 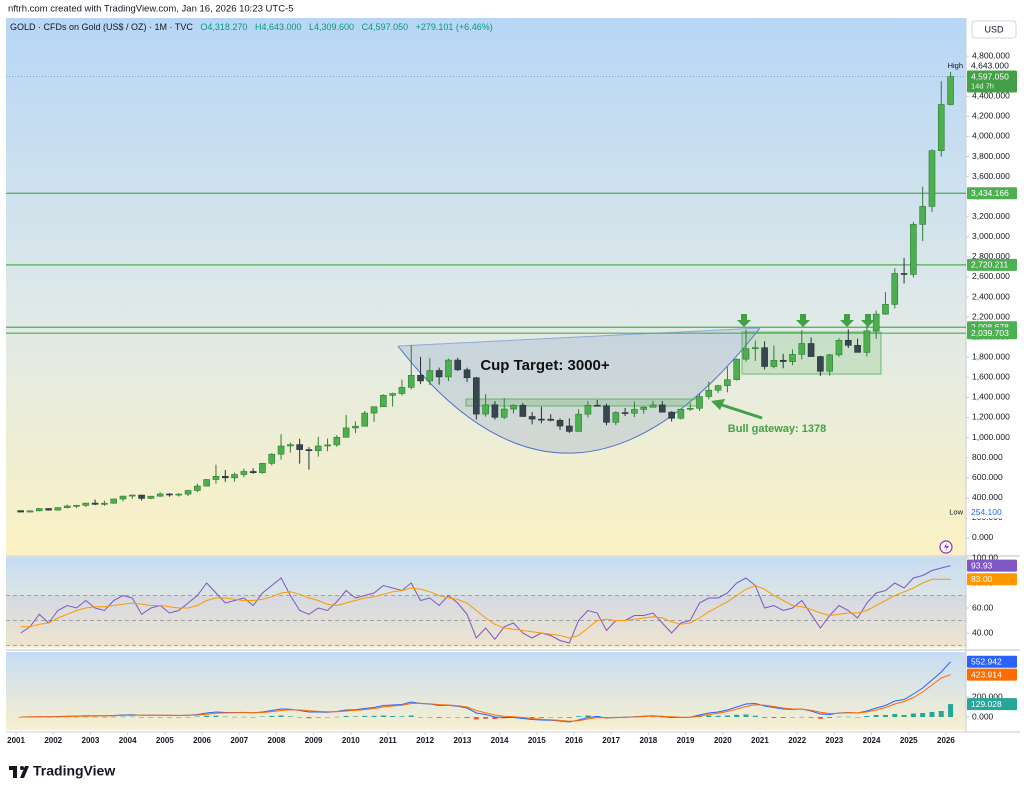 What do you see at coordinates (223, 27) in the screenshot?
I see `open: O4,318.270` at bounding box center [223, 27].